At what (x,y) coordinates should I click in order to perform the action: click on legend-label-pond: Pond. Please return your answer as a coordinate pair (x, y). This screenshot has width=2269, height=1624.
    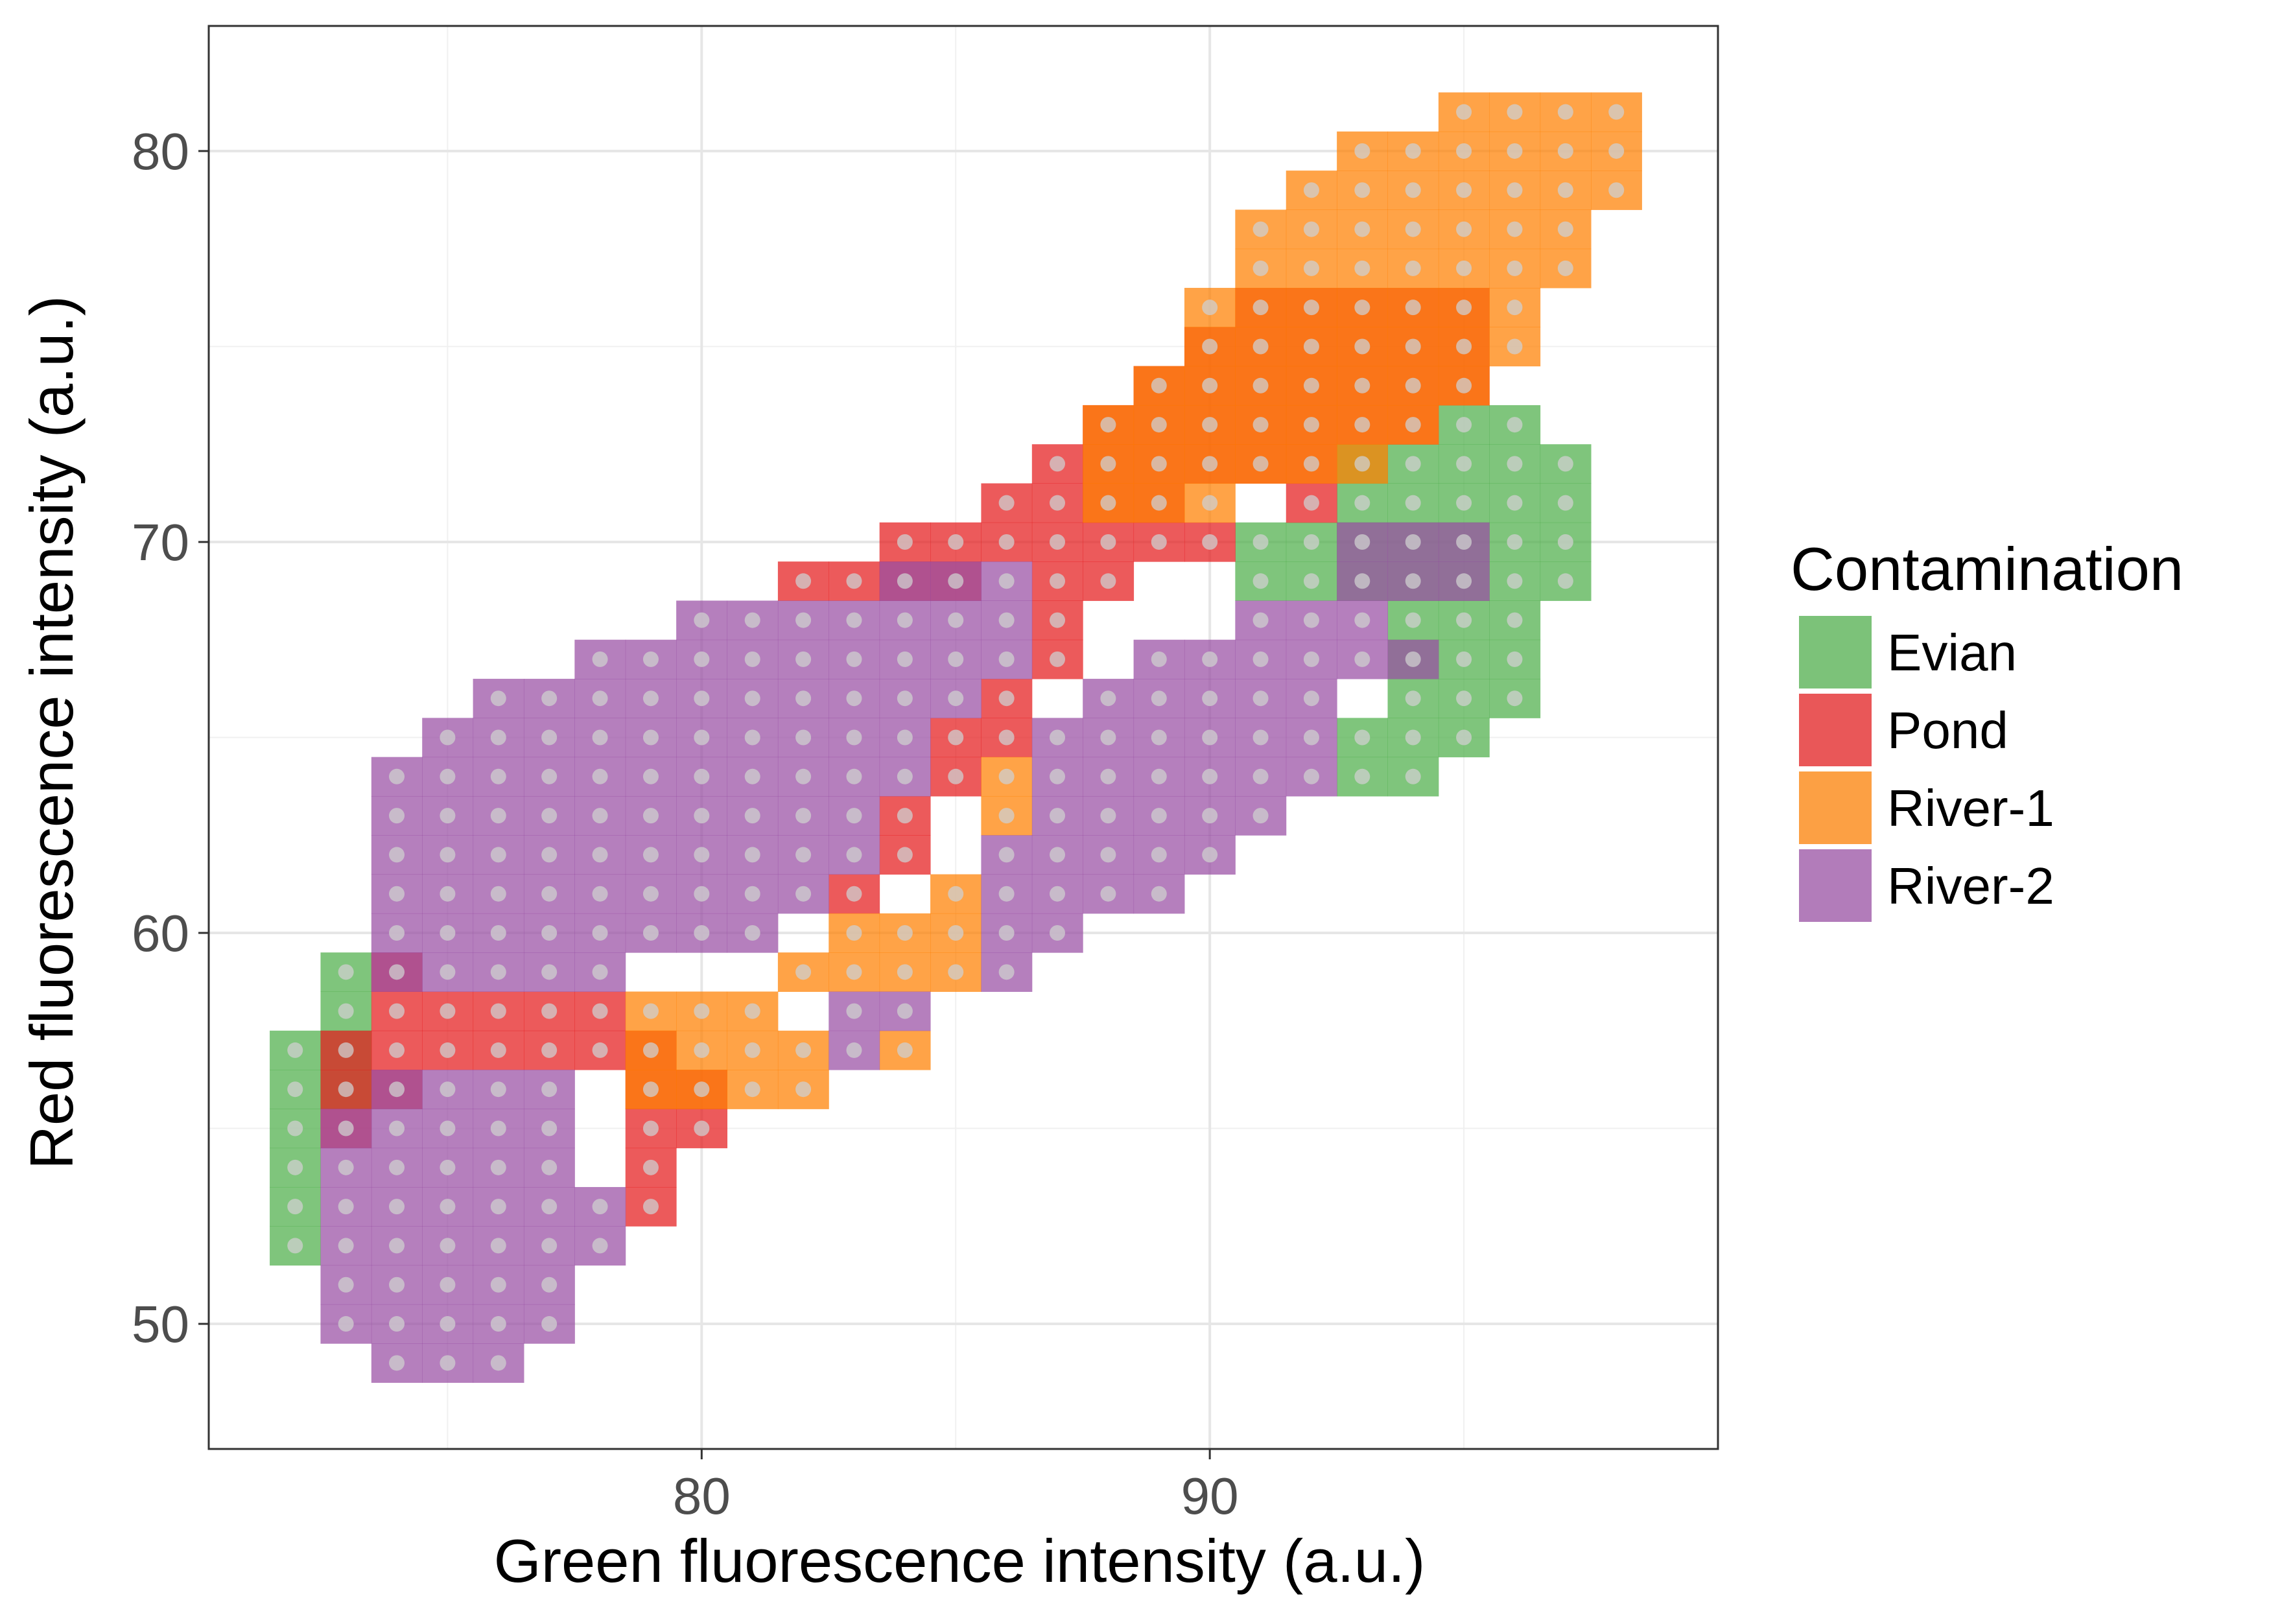
    Looking at the image, I should click on (1947, 730).